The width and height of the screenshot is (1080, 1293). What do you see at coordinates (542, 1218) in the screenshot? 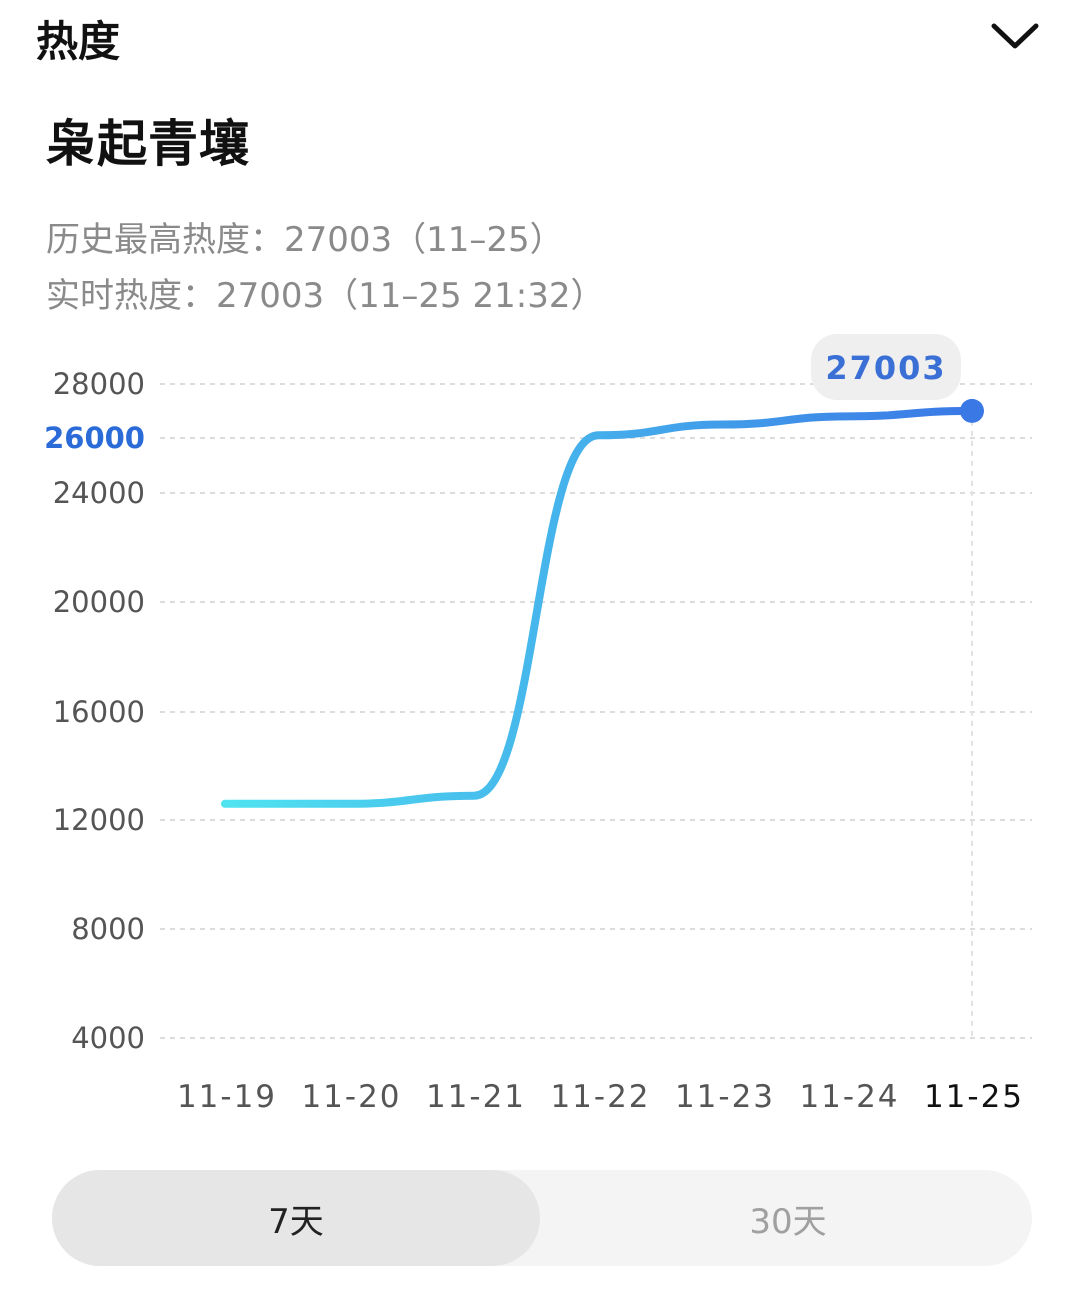
I see `range-tabs: 7天 30天` at bounding box center [542, 1218].